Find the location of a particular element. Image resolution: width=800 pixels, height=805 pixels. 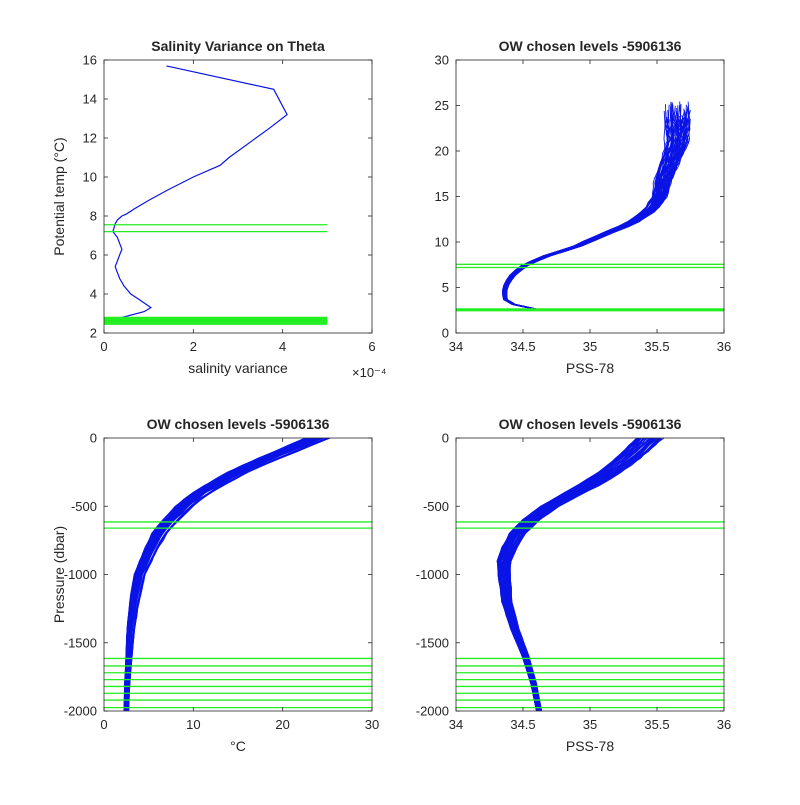

y-axis-label: Pressure (dbar) is located at coordinates (59, 574).